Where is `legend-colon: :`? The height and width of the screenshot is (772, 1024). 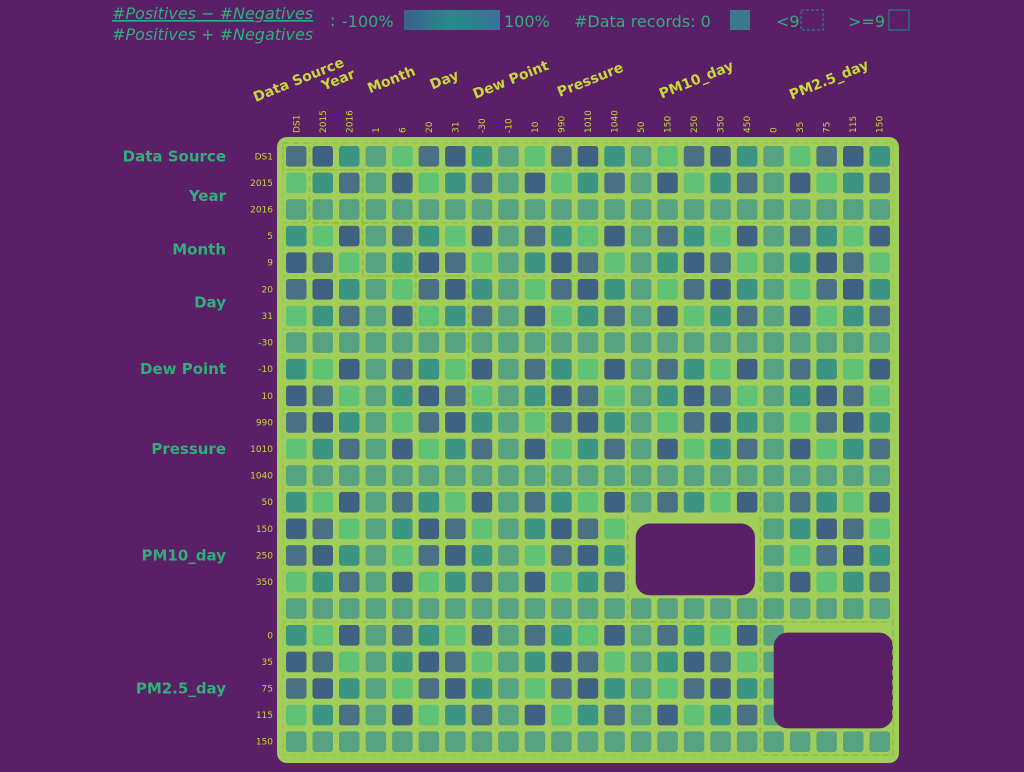
legend-colon: : is located at coordinates (332, 20).